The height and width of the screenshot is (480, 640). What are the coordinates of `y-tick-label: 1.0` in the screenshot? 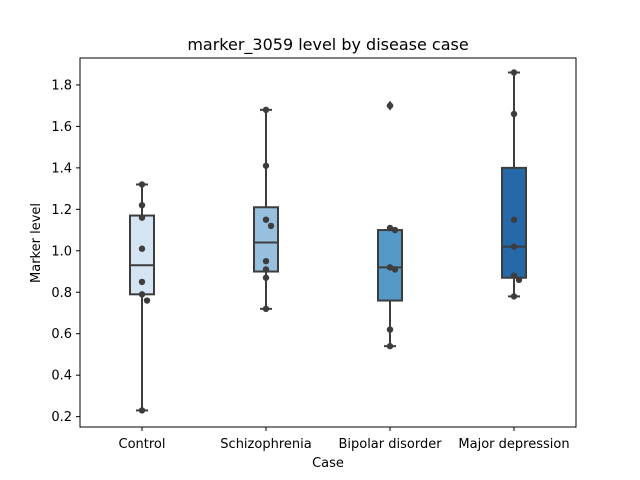 It's located at (61, 251).